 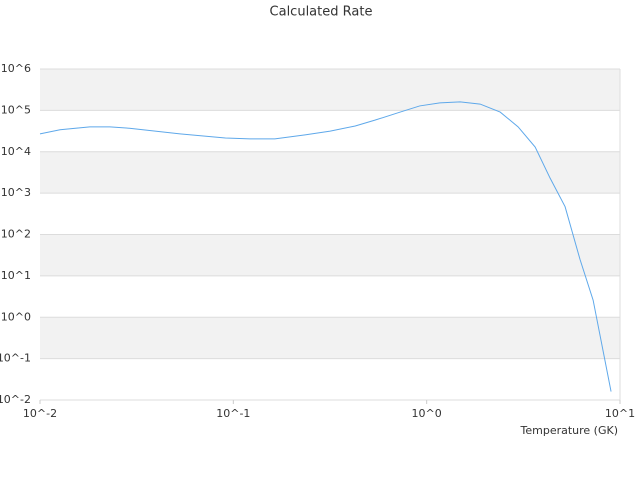 I want to click on y-tick-label: 10^6, so click(x=16, y=68).